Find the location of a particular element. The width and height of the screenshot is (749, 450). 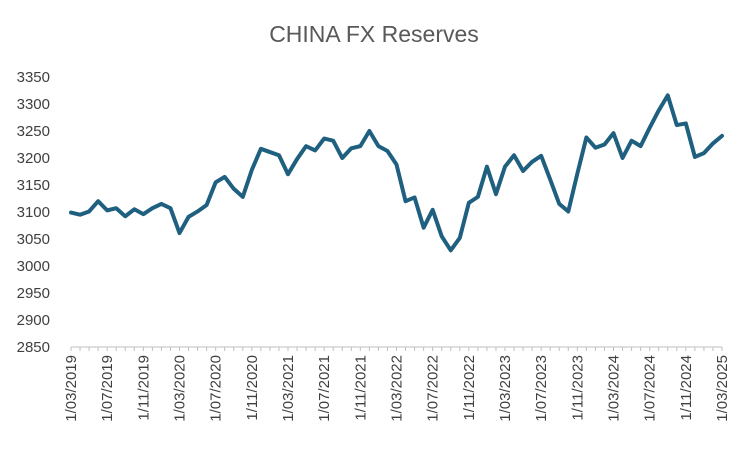

y-tick-label: 3050 is located at coordinates (33, 239).